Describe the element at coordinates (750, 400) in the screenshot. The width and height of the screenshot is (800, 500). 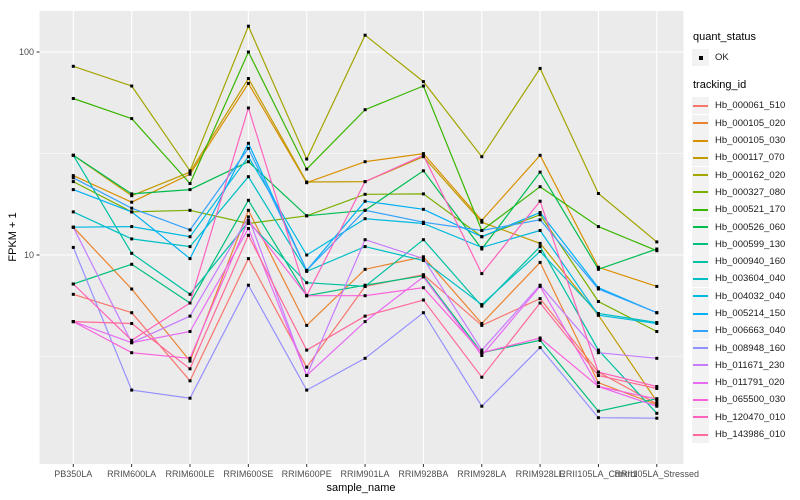
I see `legend-label: Hb_065500_030` at that location.